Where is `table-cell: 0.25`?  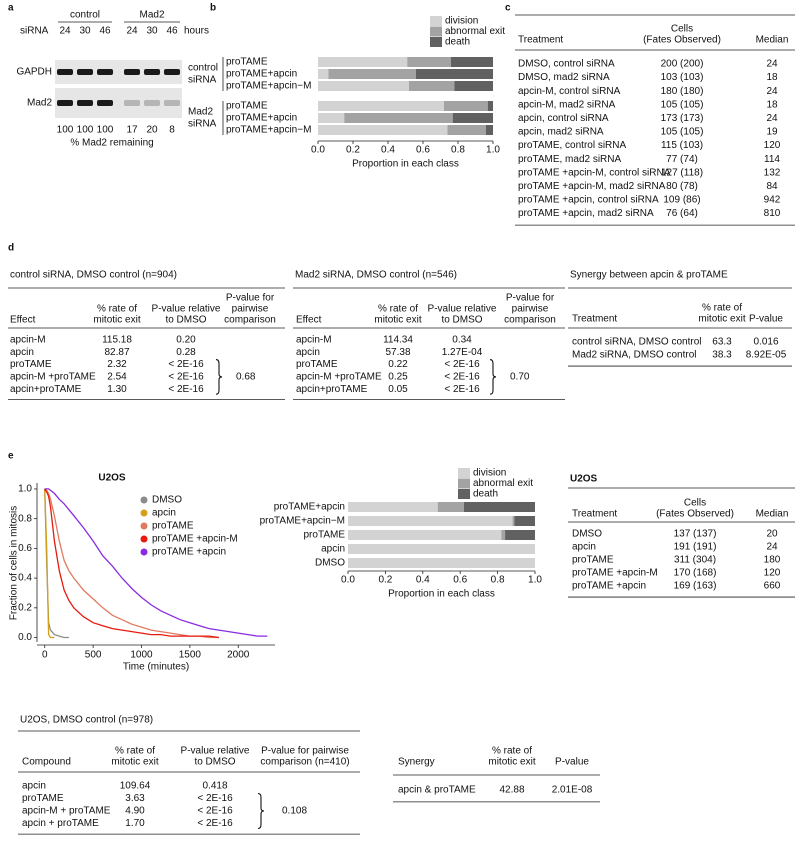
table-cell: 0.25 is located at coordinates (398, 377).